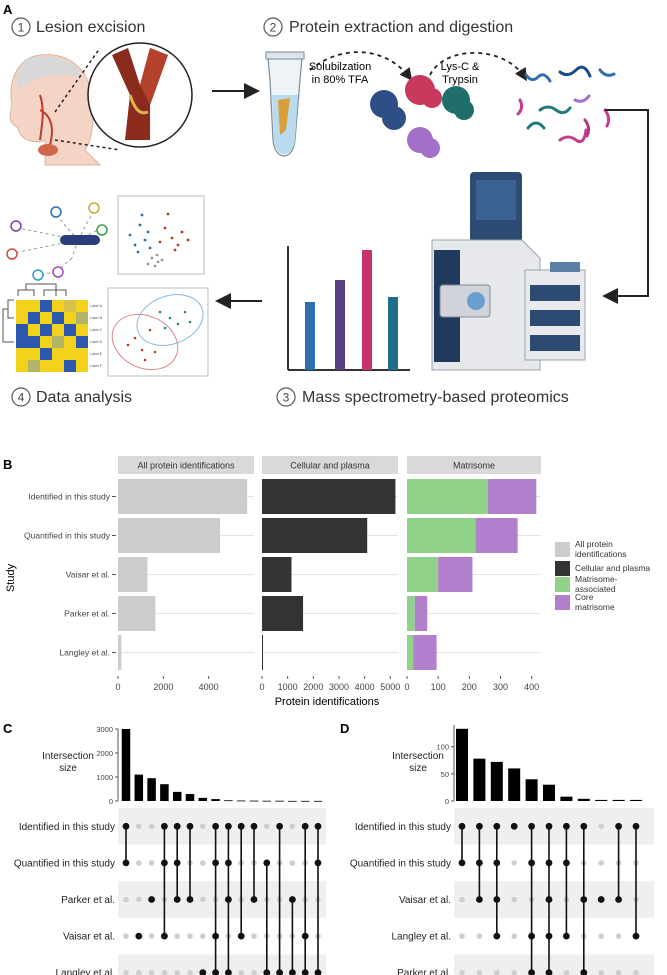 The height and width of the screenshot is (975, 667). What do you see at coordinates (313, 687) in the screenshot?
I see `x-tick-label: 2000` at bounding box center [313, 687].